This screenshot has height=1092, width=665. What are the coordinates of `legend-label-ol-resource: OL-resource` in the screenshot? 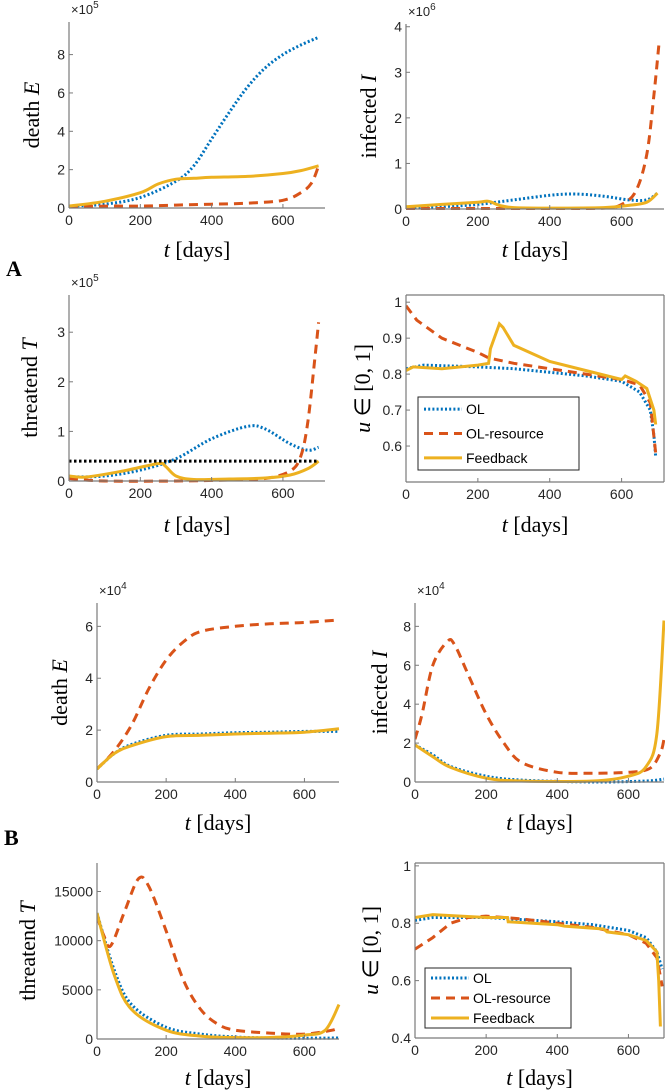 It's located at (512, 998).